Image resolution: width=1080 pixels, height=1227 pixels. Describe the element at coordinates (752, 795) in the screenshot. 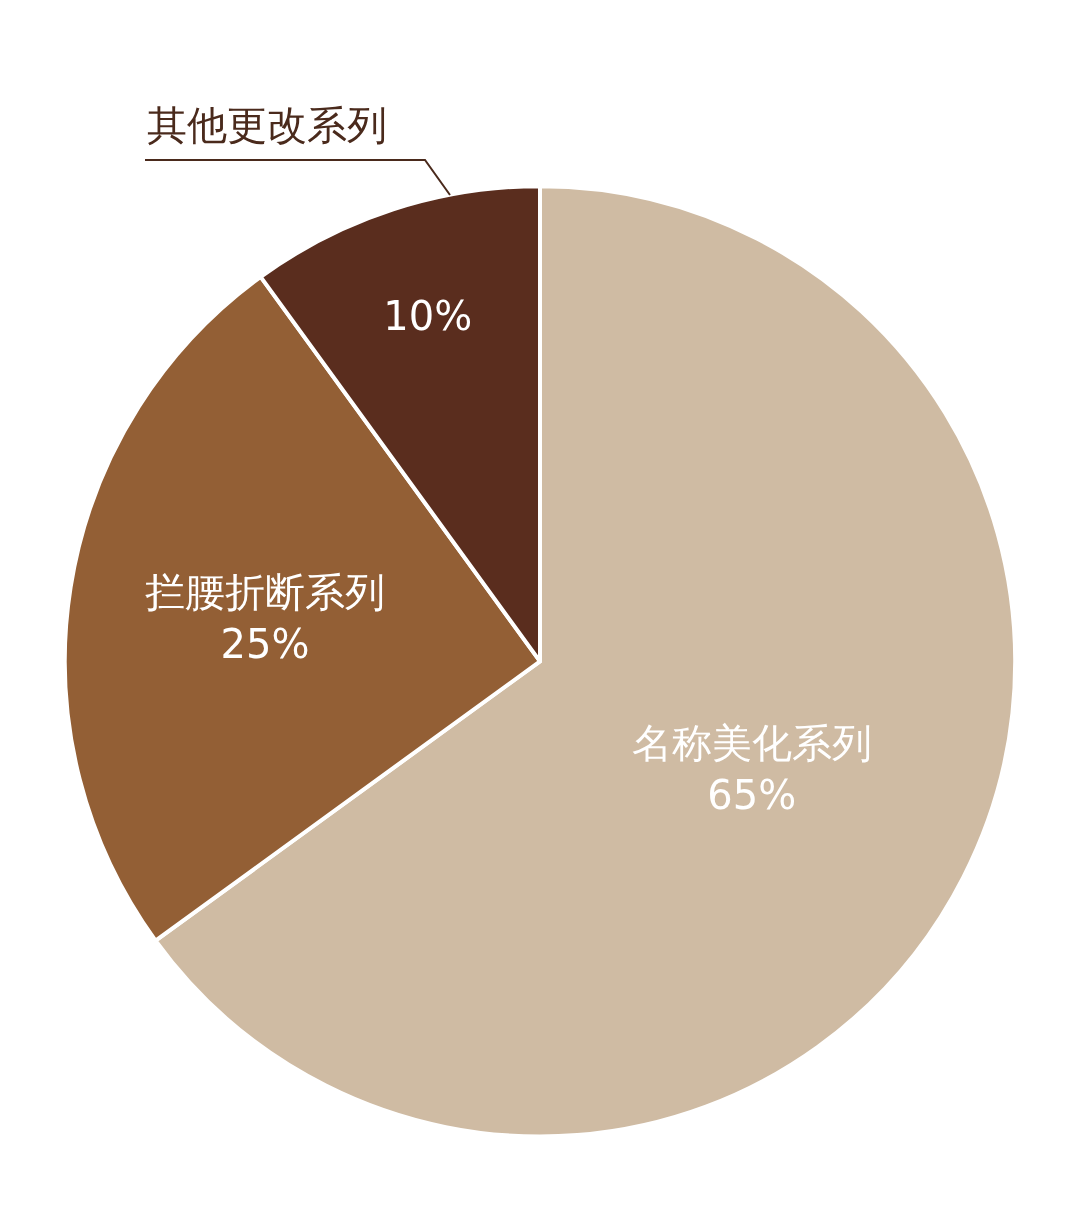

I see `data-label: 65%` at that location.